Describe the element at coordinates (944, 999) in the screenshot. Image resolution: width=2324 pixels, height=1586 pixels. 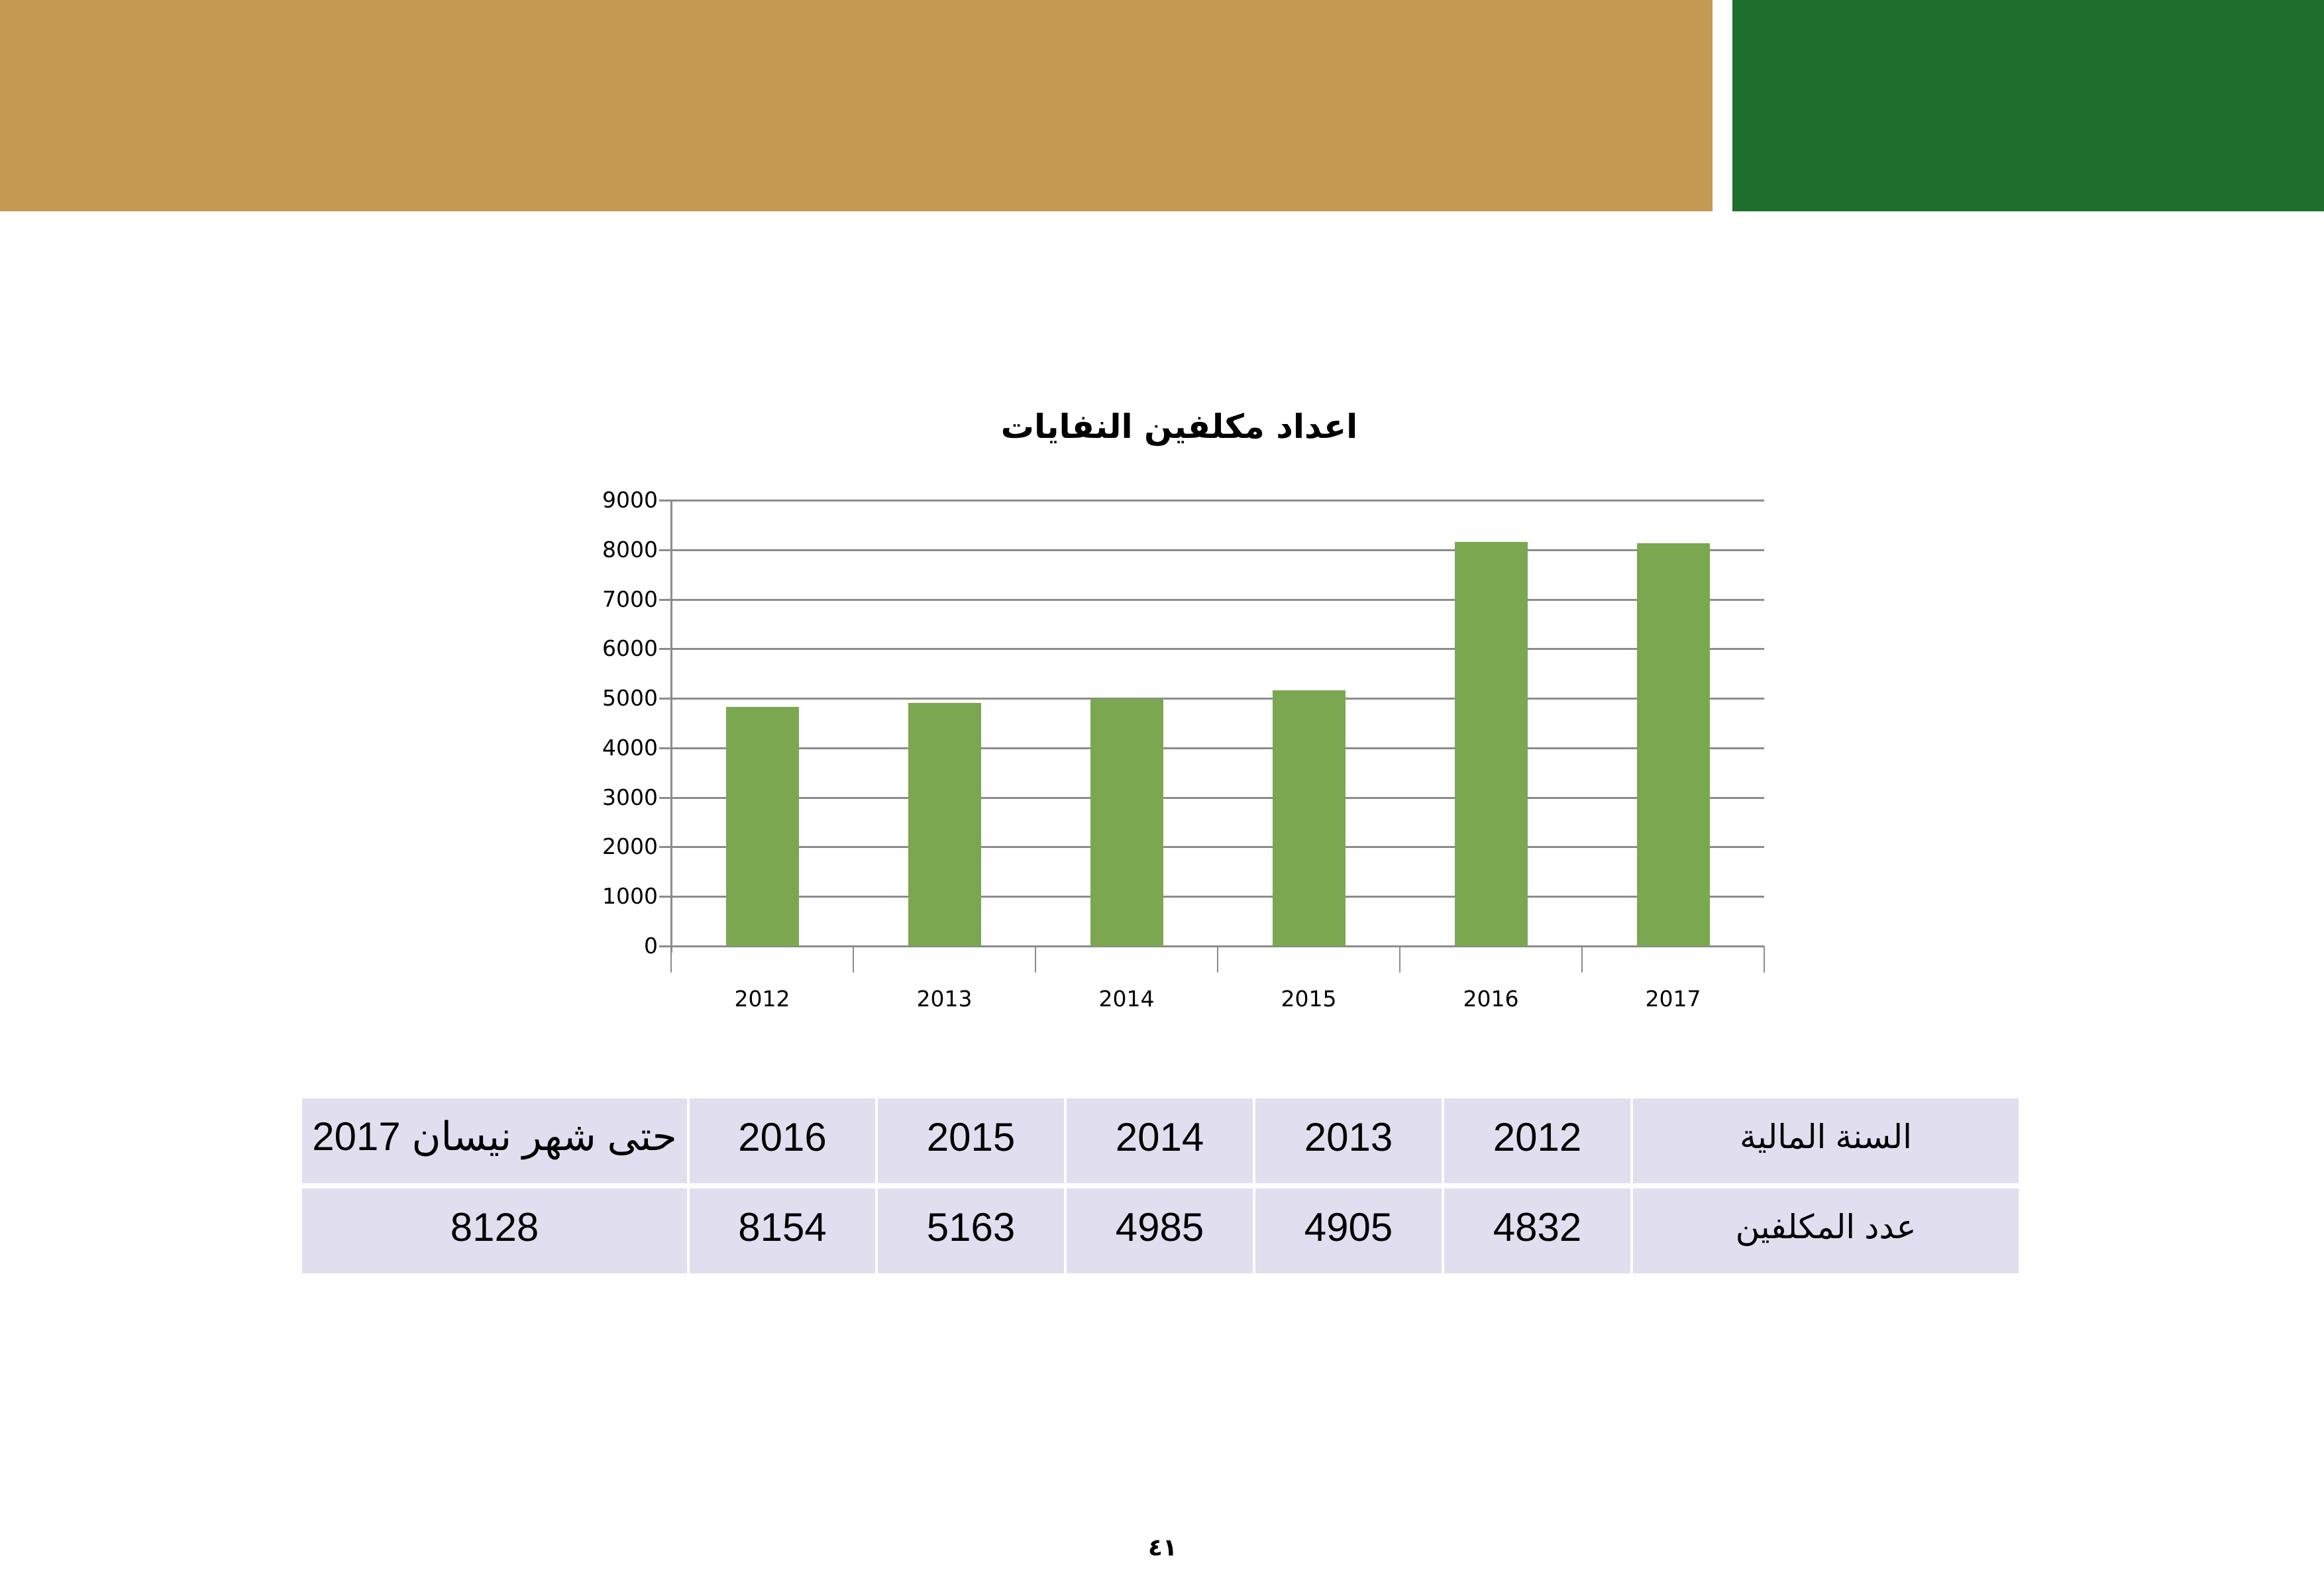
I see `x-tick-label: 2013` at that location.